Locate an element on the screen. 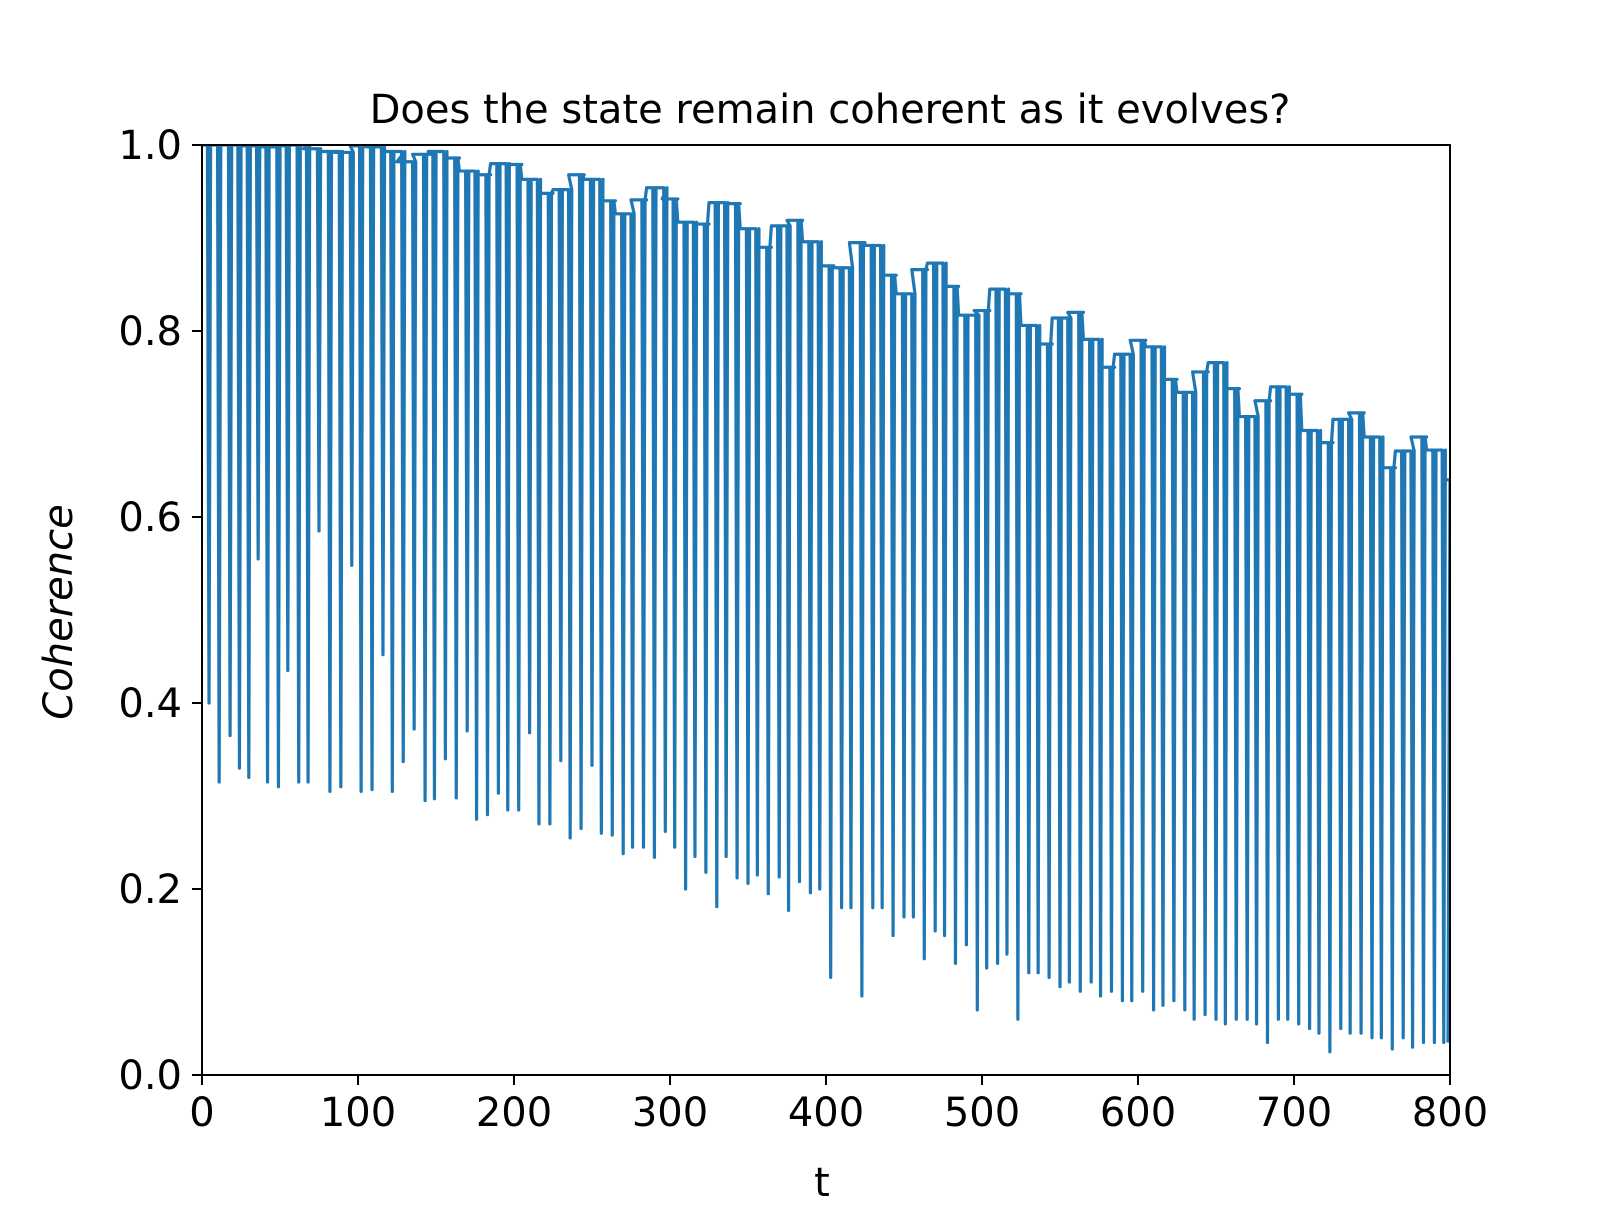 The height and width of the screenshot is (1205, 1600). y-tick-label: 0.6 is located at coordinates (150, 518).